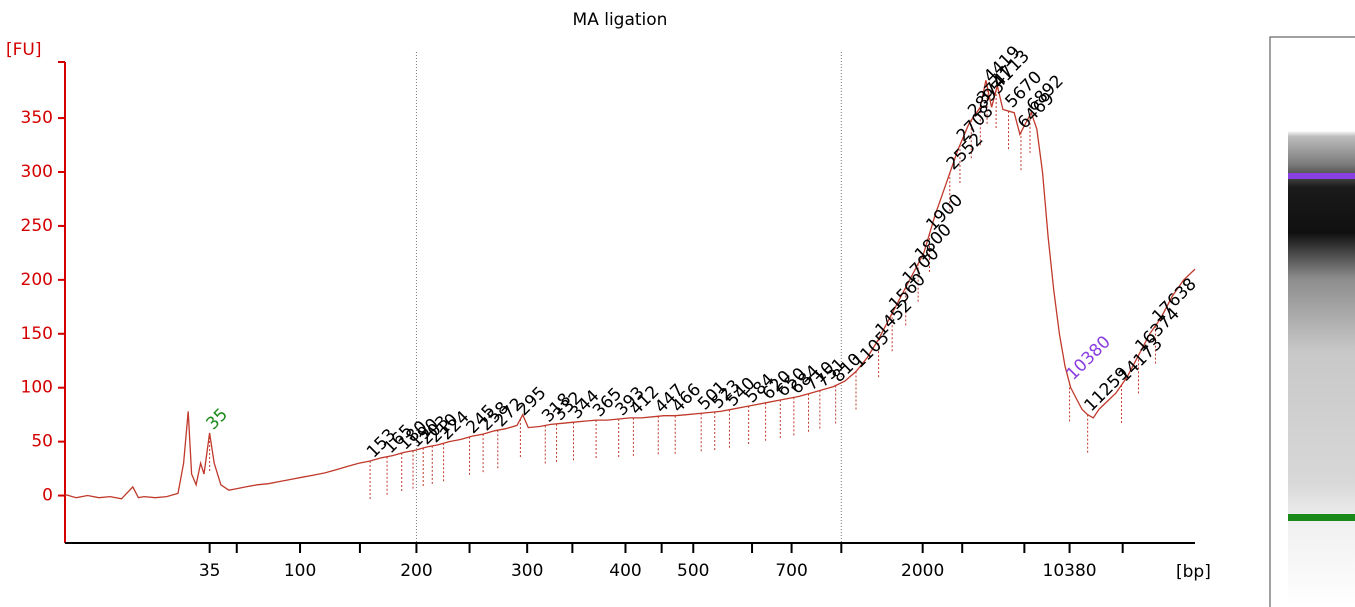 Image resolution: width=1355 pixels, height=607 pixels. I want to click on y-tick-label: 200, so click(37, 280).